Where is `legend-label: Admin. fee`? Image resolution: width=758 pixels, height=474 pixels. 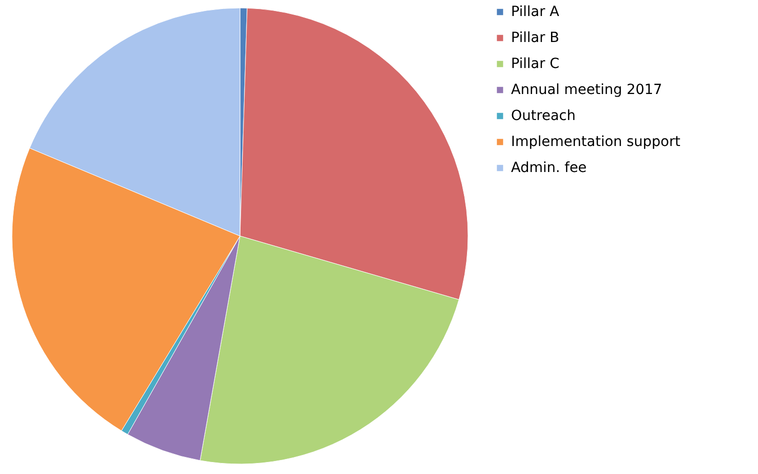
legend-label: Admin. fee is located at coordinates (549, 168).